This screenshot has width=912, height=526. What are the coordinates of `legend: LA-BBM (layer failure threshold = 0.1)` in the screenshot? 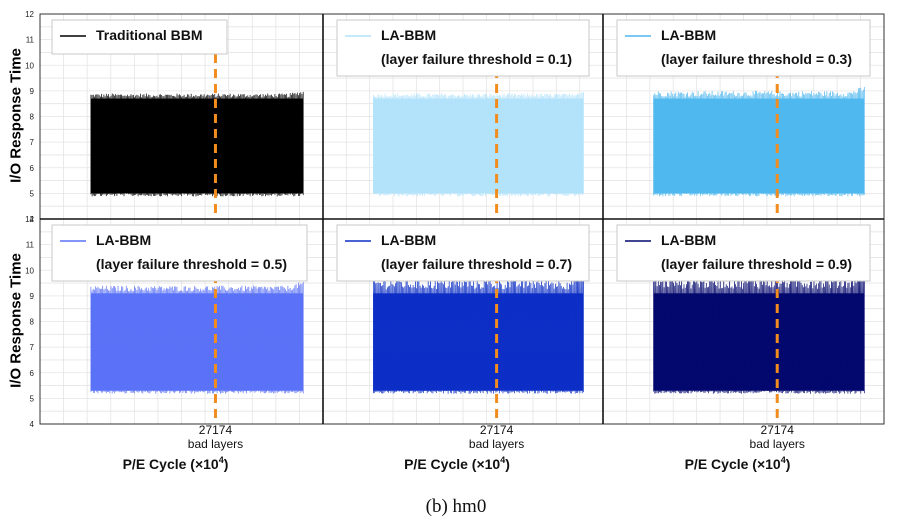 It's located at (463, 48).